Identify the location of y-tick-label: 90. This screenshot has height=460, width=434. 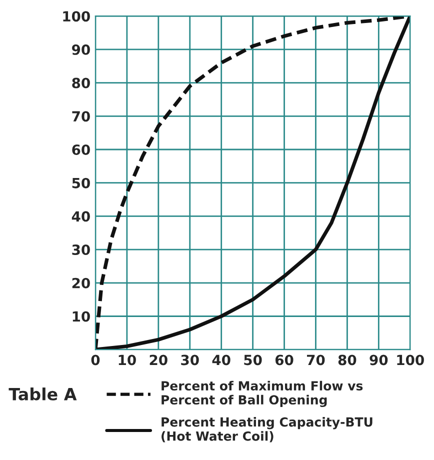
(81, 49).